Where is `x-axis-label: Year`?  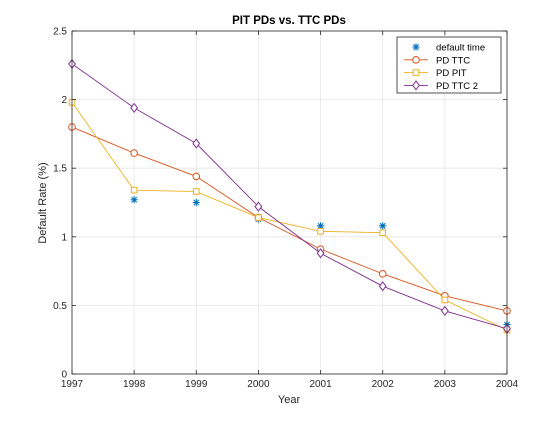
x-axis-label: Year is located at coordinates (289, 400).